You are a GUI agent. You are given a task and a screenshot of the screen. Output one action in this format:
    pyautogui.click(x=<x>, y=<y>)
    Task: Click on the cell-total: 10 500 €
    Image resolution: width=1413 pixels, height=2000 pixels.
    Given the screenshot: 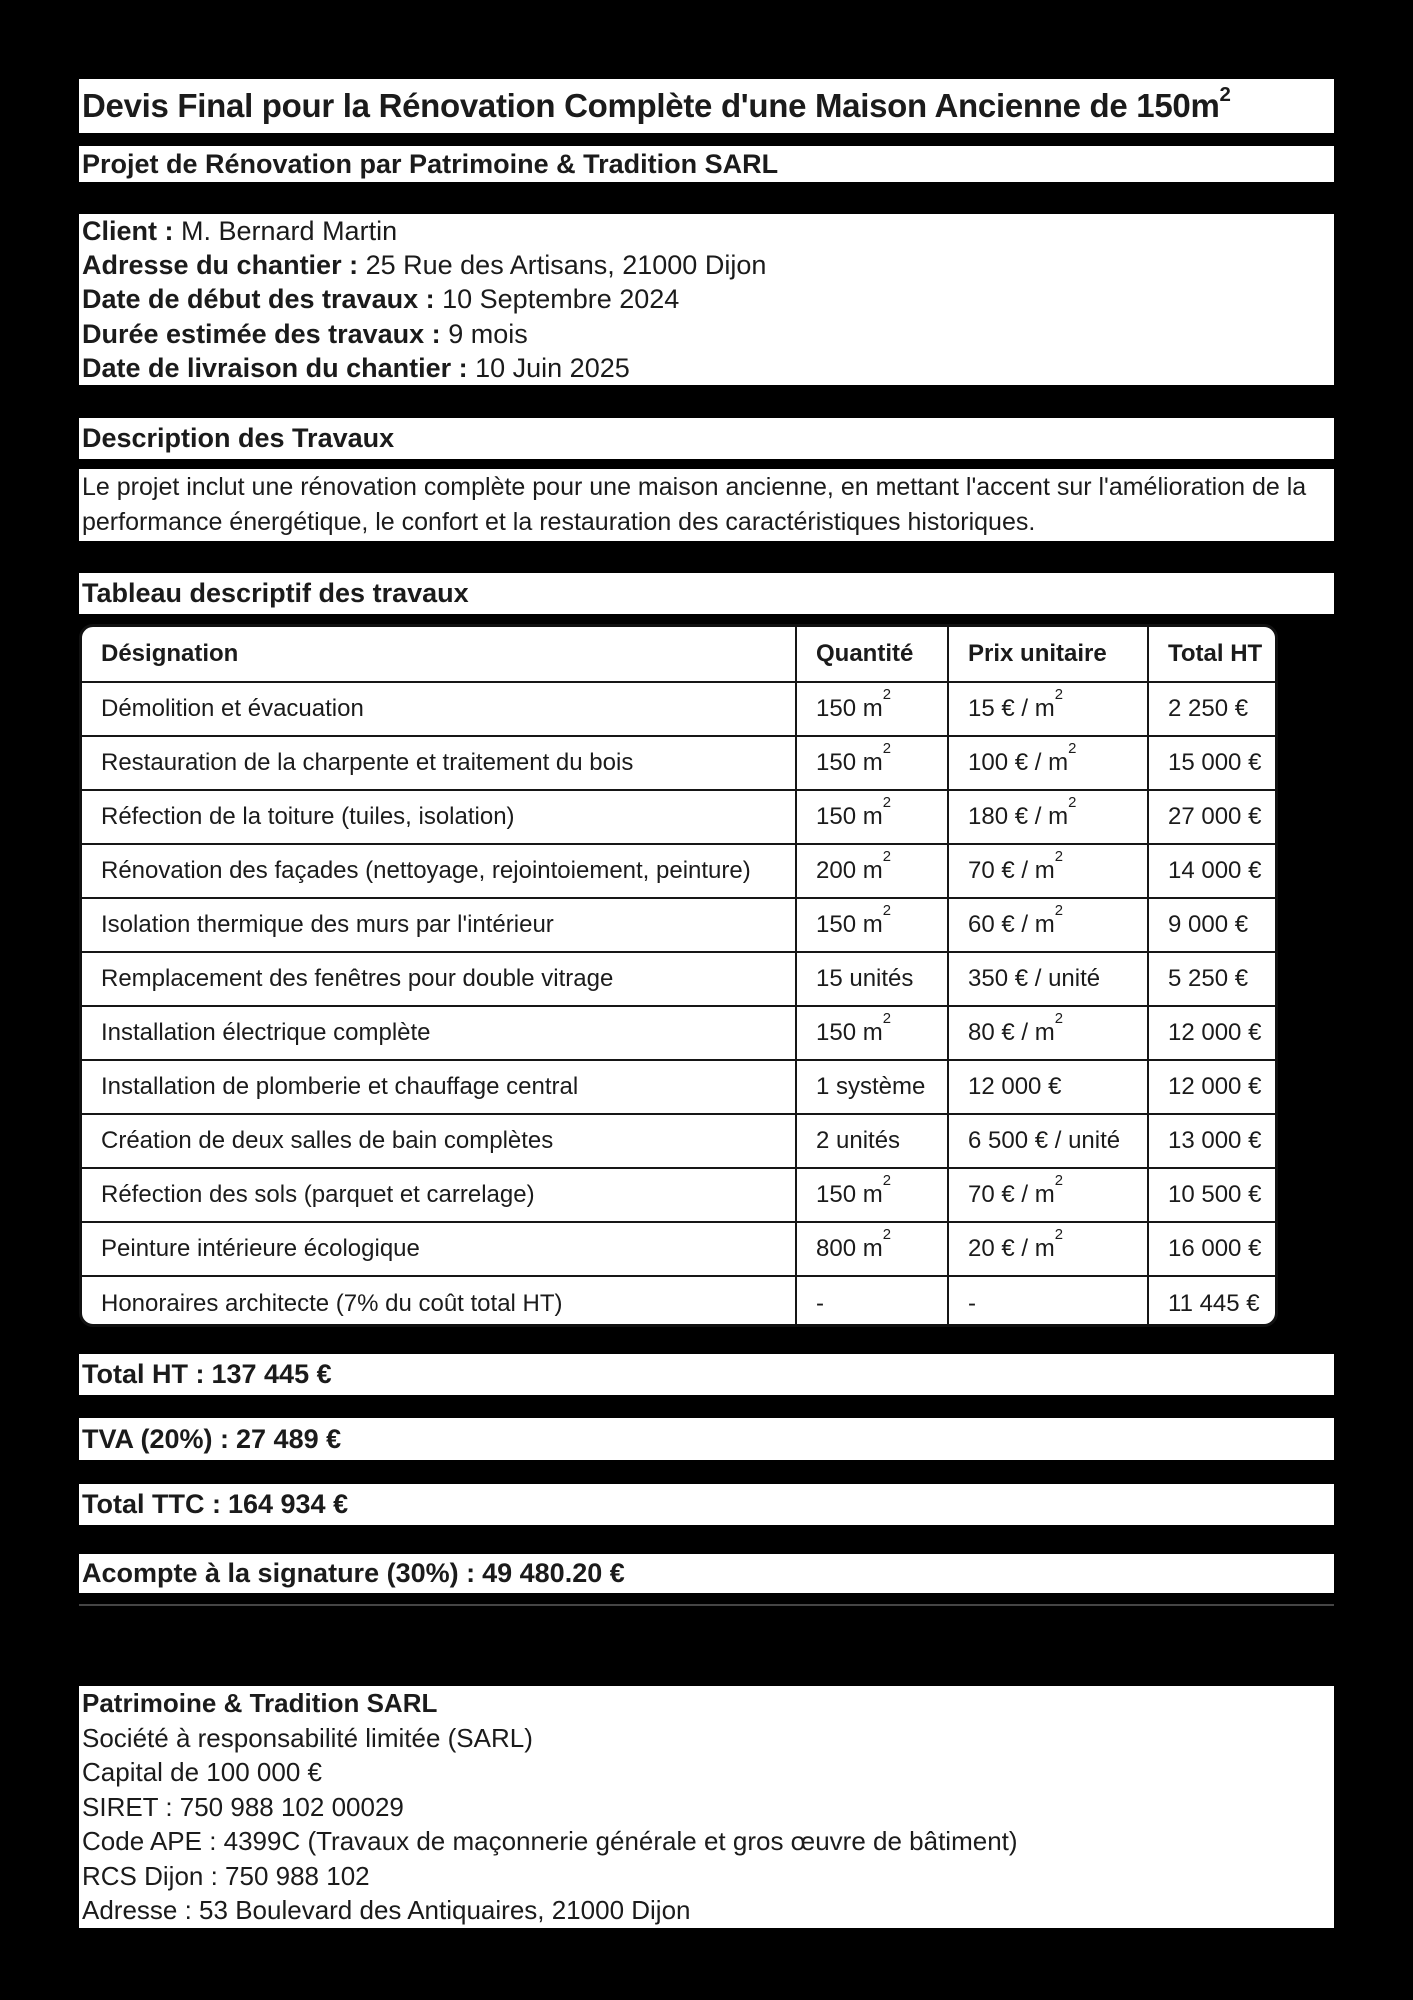 What is the action you would take?
    pyautogui.click(x=1211, y=1195)
    